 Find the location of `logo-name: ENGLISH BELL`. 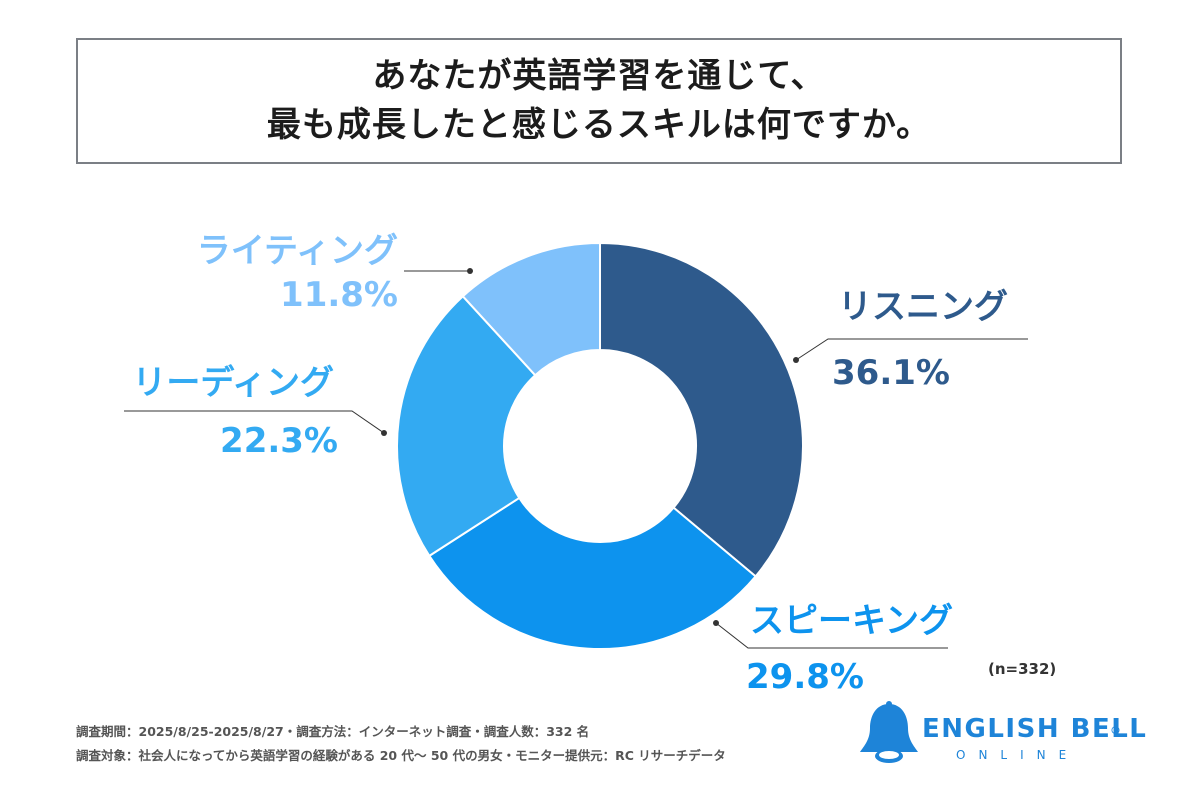

logo-name: ENGLISH BELL is located at coordinates (1035, 729).